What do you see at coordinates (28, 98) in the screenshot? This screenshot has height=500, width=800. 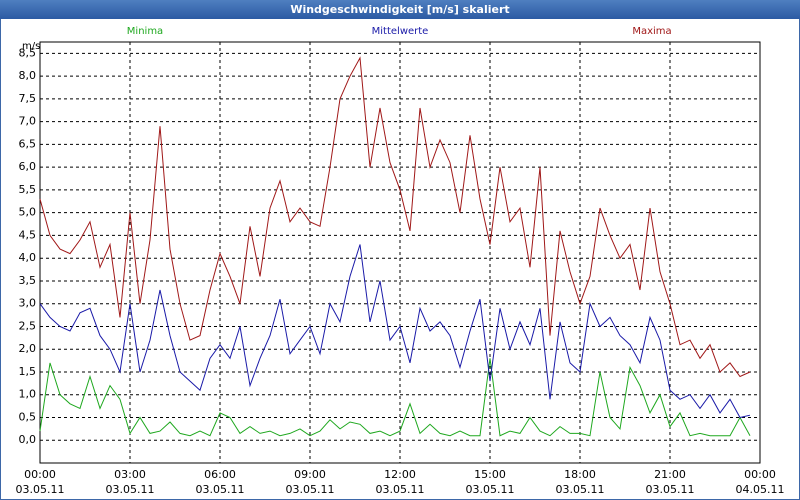 I see `y-tick-label: 7,5` at bounding box center [28, 98].